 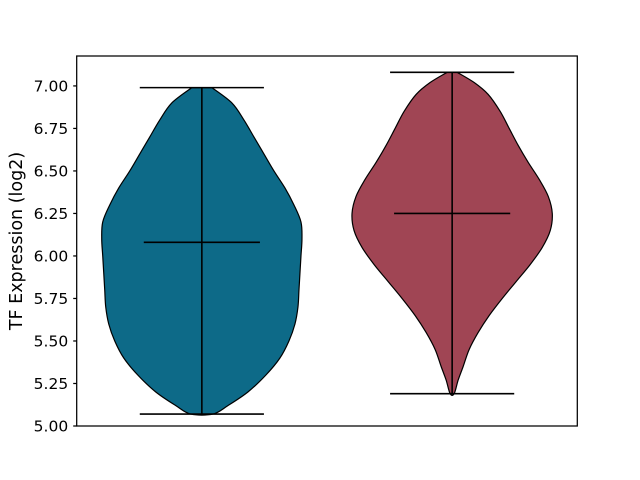 I want to click on y-tick-label: 6.25, so click(x=51, y=214).